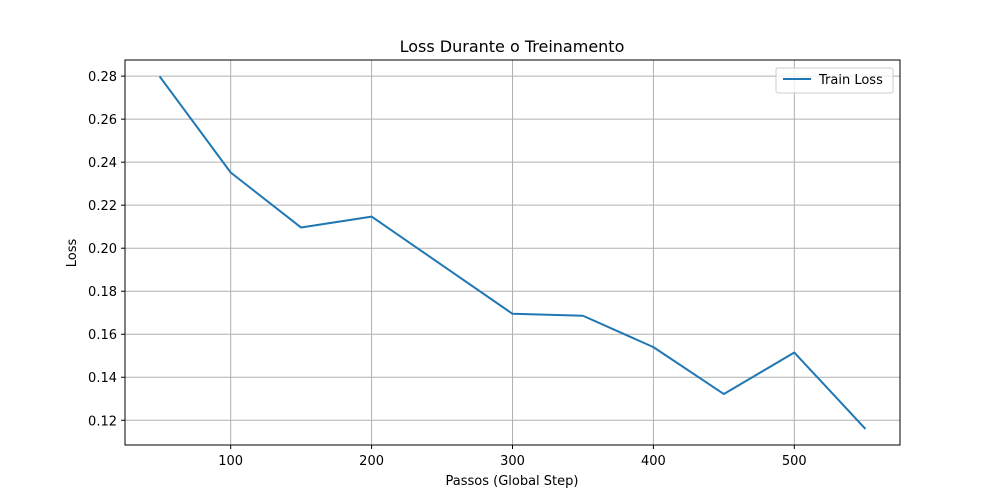 The width and height of the screenshot is (1000, 500). I want to click on legend-label-train-loss: Train Loss, so click(850, 80).